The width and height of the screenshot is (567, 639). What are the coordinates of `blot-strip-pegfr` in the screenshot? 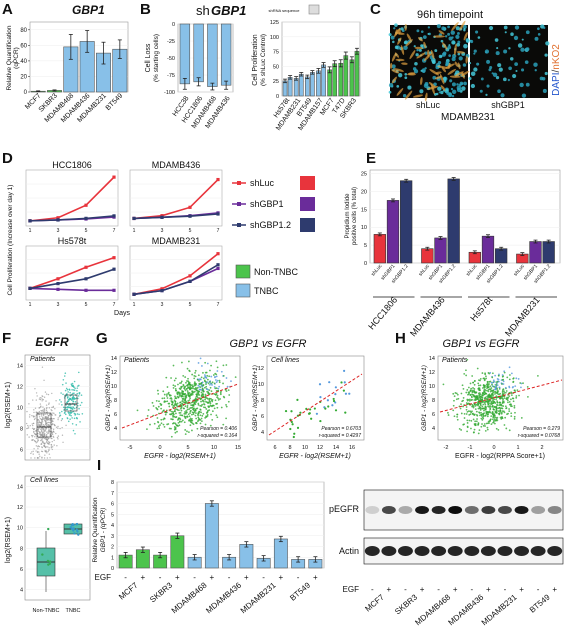 It's located at (463, 510).